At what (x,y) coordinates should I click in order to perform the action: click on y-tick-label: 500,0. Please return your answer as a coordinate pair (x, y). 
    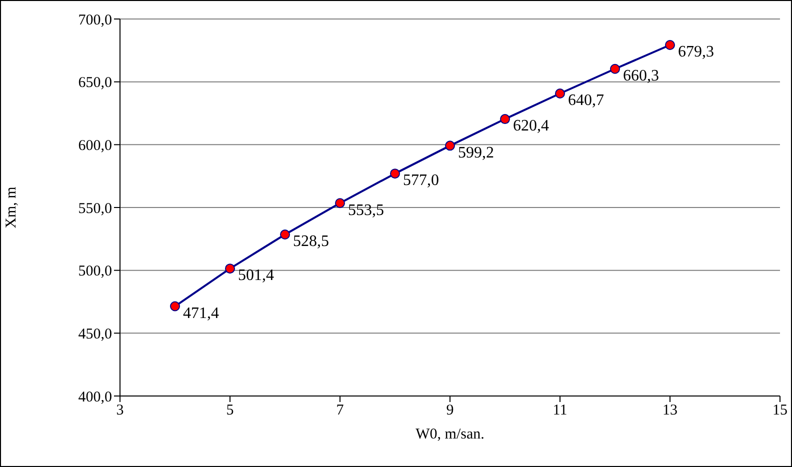
    Looking at the image, I should click on (95, 272).